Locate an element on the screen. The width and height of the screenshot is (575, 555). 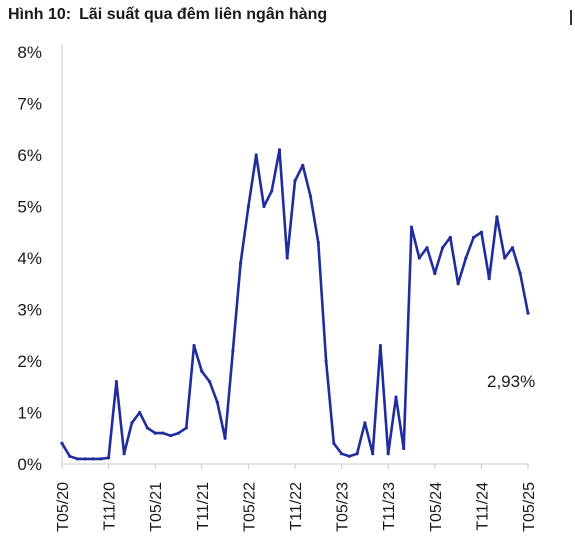
y-axis: 0% 1% 2% 3% 4% 5% 6% 7% 8% is located at coordinates (40, 258).